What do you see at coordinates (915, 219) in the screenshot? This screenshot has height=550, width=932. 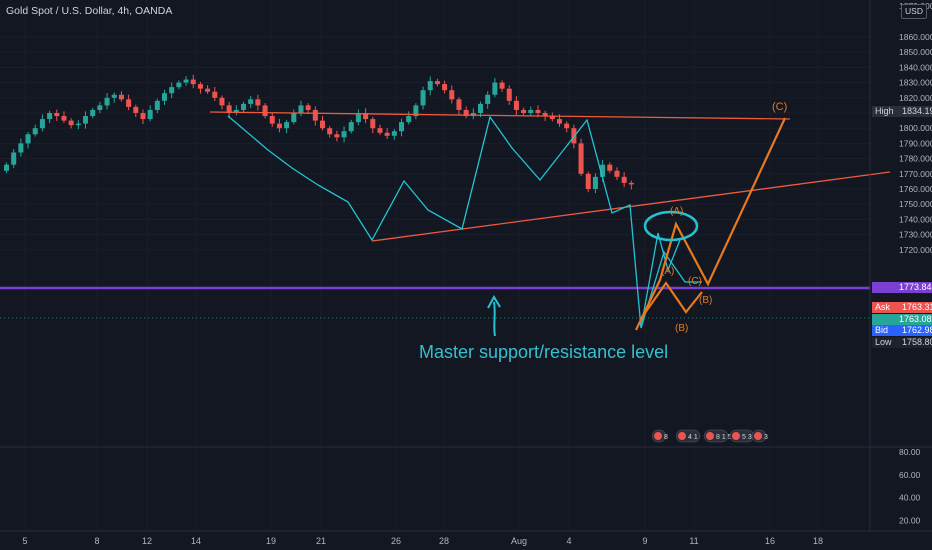 I see `price-tick-label: 1740.000` at bounding box center [915, 219].